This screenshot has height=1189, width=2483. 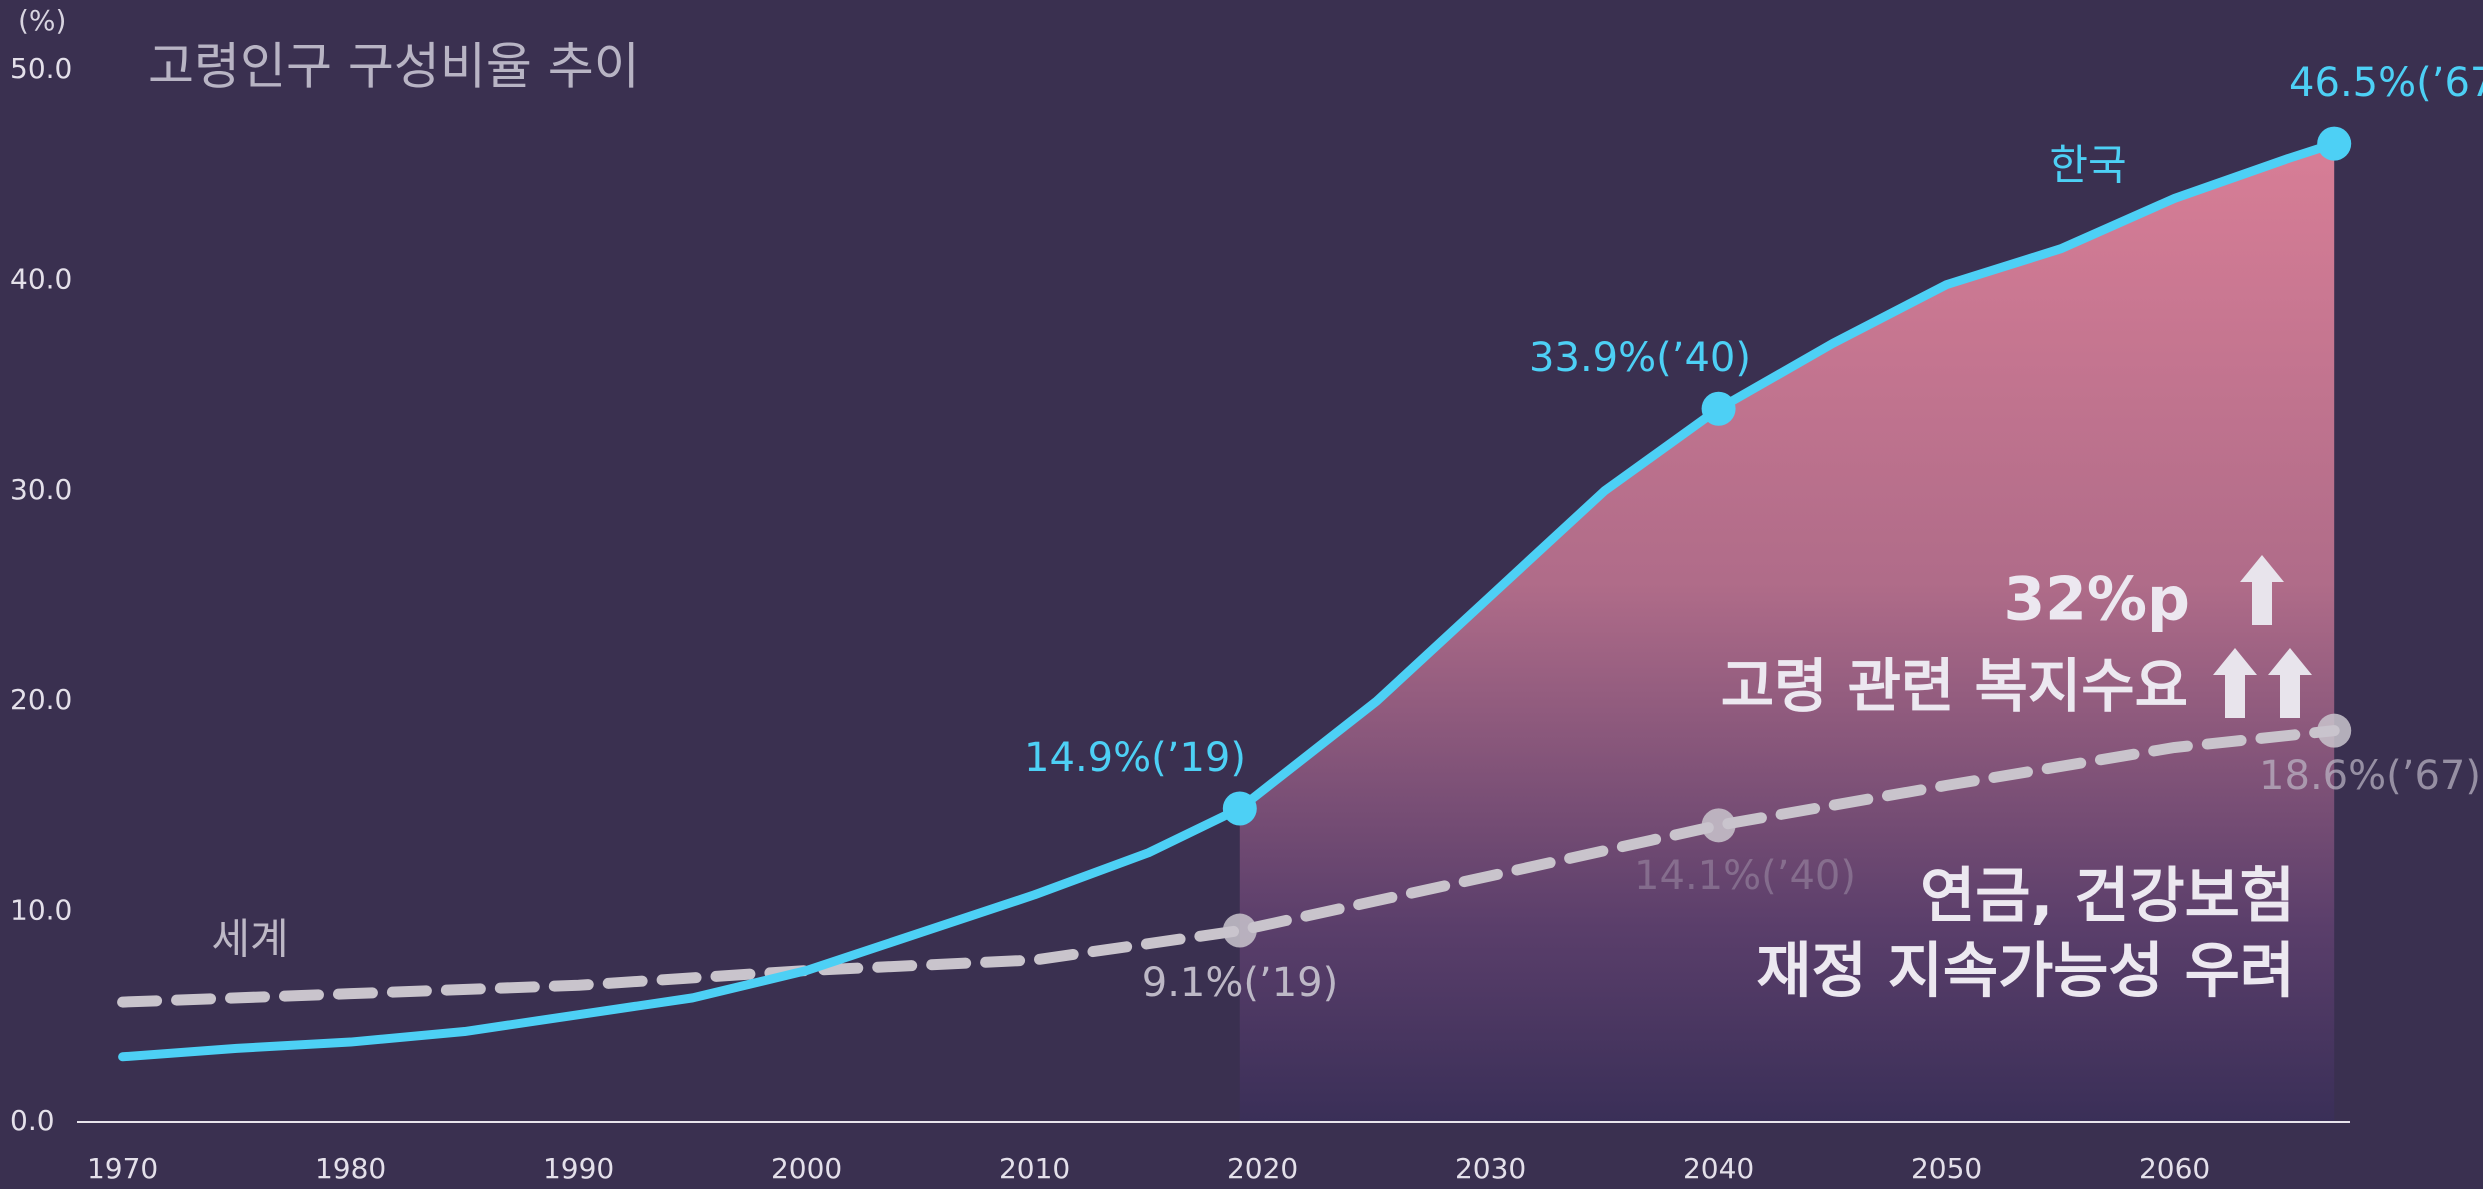 I want to click on x-tick-label: 1980, so click(x=350, y=1168).